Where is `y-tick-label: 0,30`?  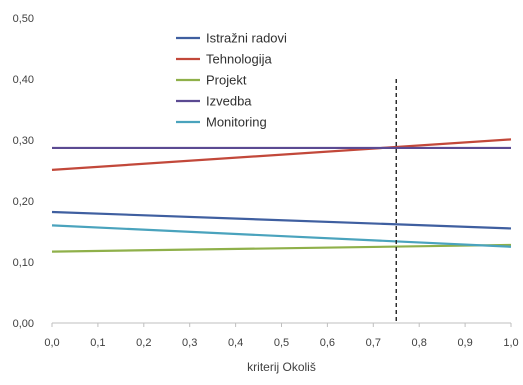 y-tick-label: 0,30 is located at coordinates (23, 141).